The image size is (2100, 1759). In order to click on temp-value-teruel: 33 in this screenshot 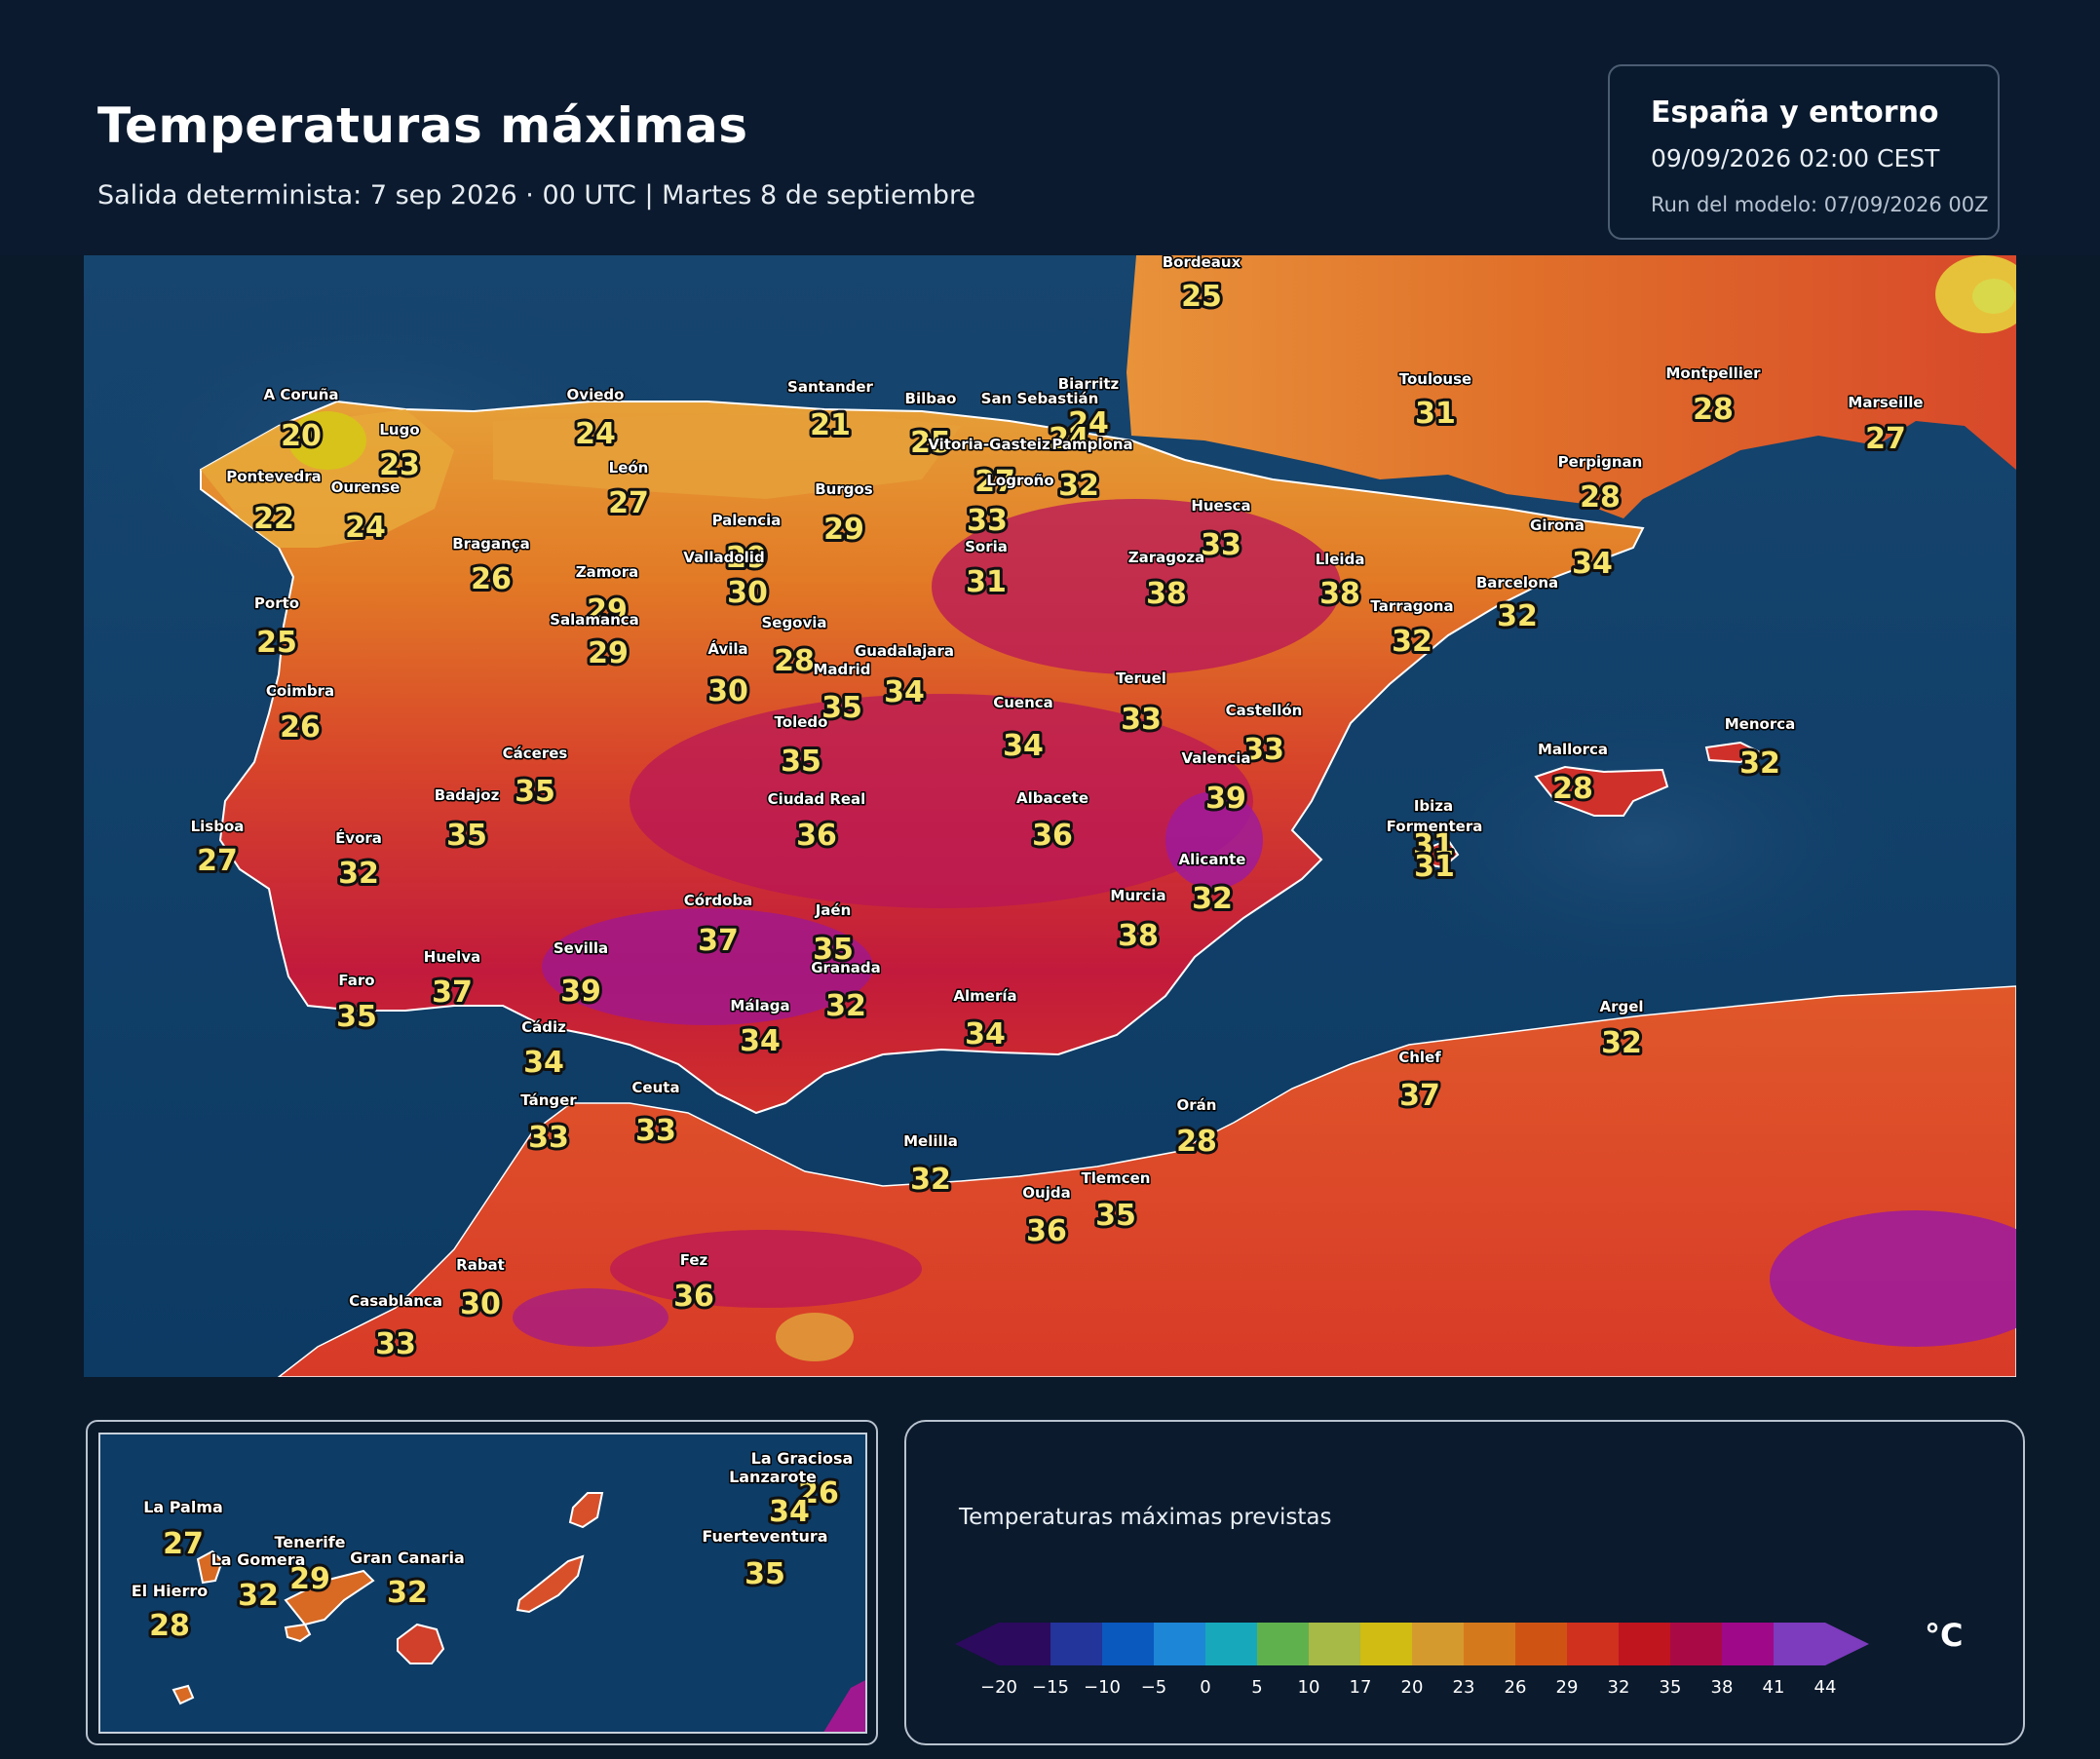, I will do `click(1141, 720)`.